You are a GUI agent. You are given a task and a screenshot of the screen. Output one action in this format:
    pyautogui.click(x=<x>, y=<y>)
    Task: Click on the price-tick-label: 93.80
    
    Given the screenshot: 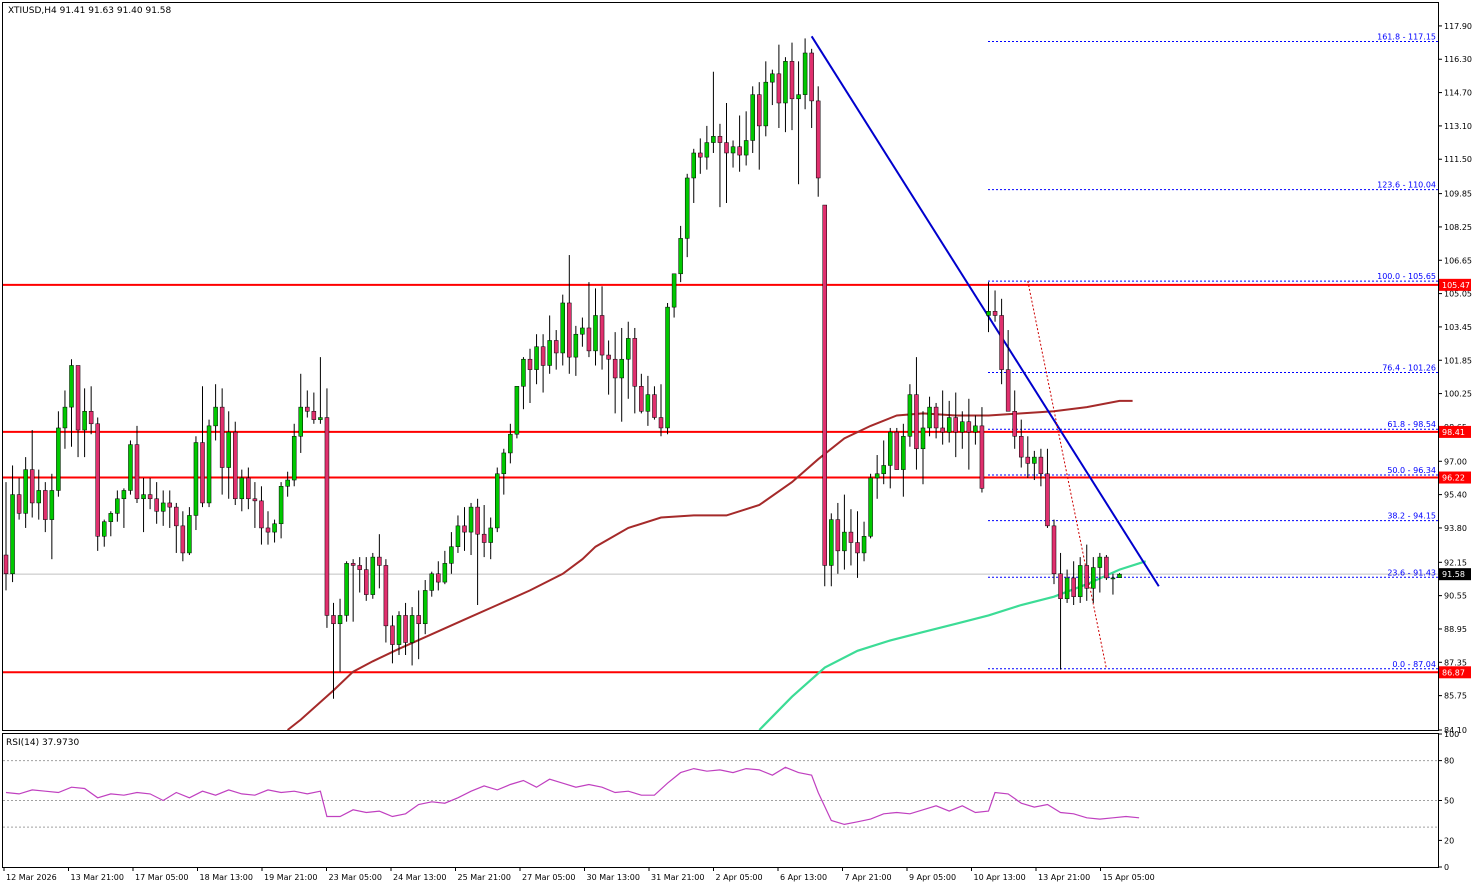 What is the action you would take?
    pyautogui.click(x=1455, y=528)
    